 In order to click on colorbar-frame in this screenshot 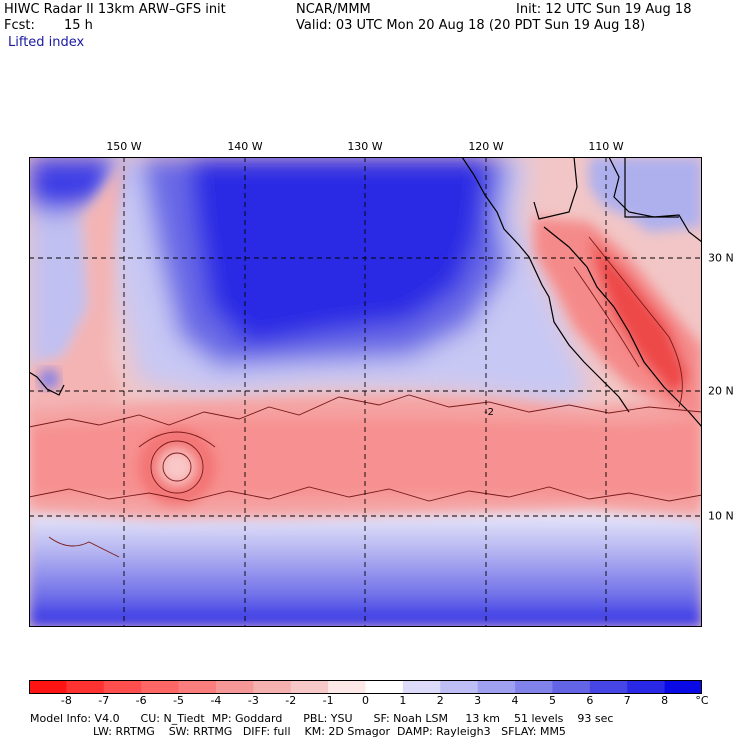, I will do `click(365, 687)`.